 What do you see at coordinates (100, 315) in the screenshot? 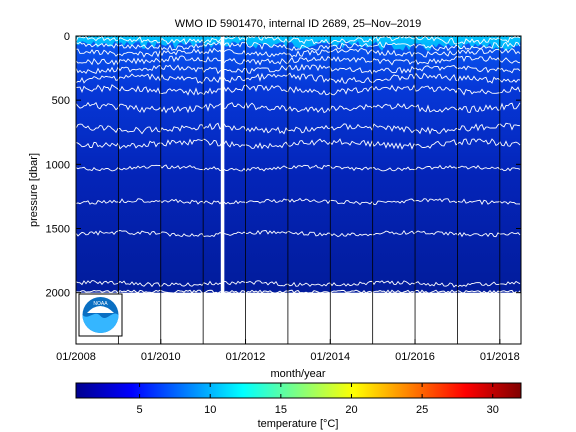
I see `noaa-logo: NOAA` at bounding box center [100, 315].